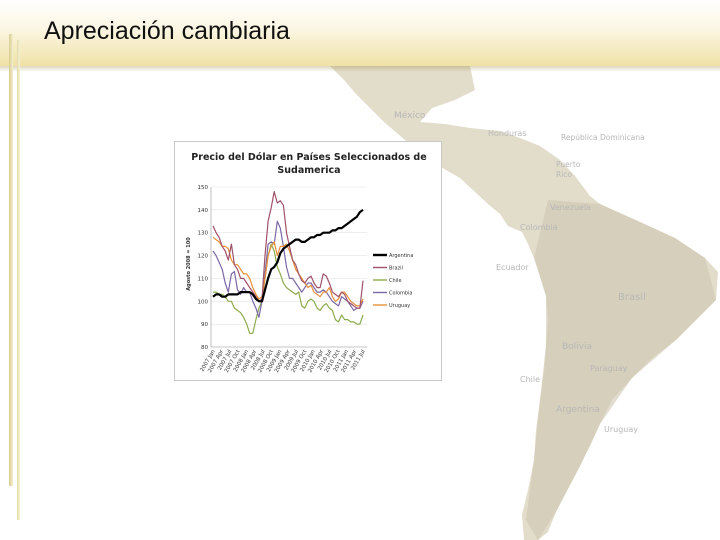 This screenshot has width=720, height=540. I want to click on map-label-chile: Chile, so click(530, 379).